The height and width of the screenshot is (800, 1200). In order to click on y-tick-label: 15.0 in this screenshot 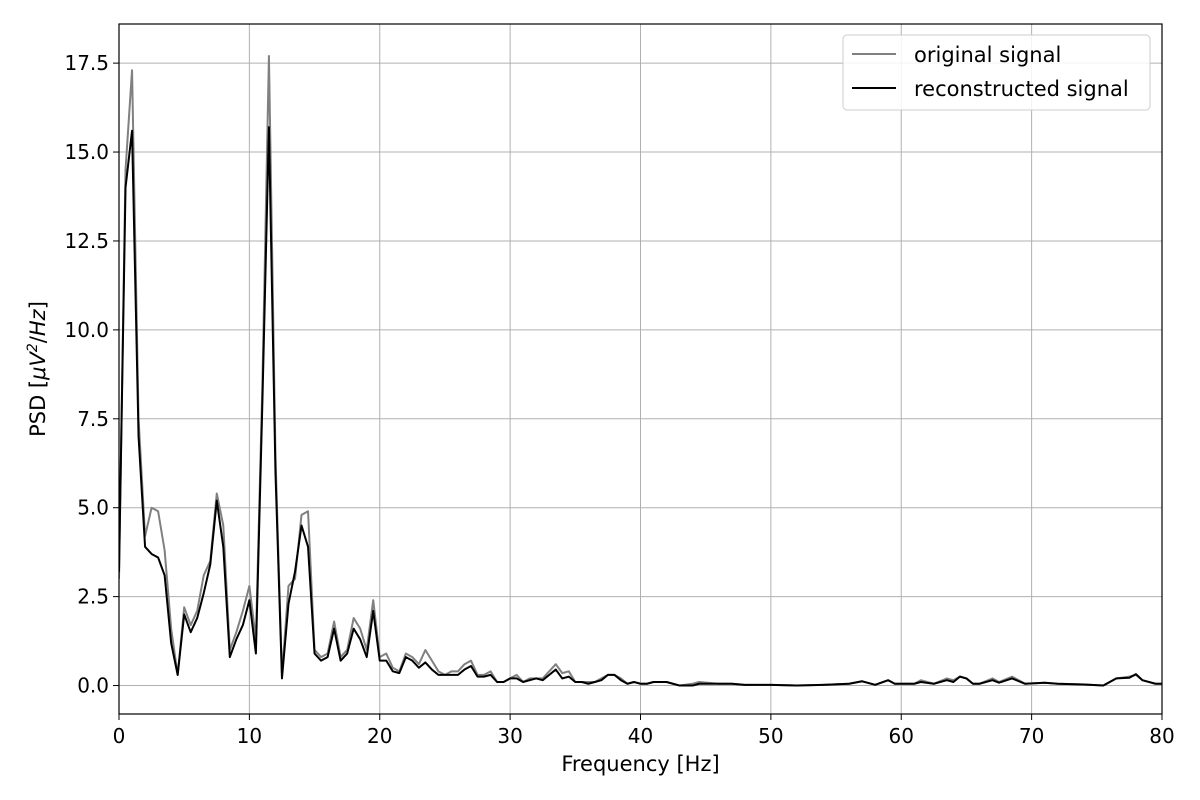, I will do `click(86, 152)`.